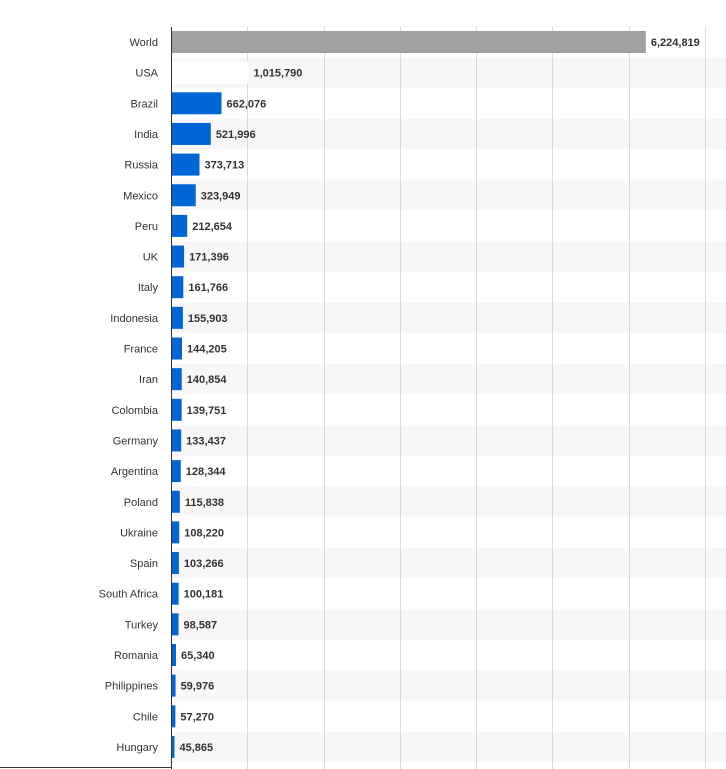  I want to click on value-label: 115,838, so click(204, 503).